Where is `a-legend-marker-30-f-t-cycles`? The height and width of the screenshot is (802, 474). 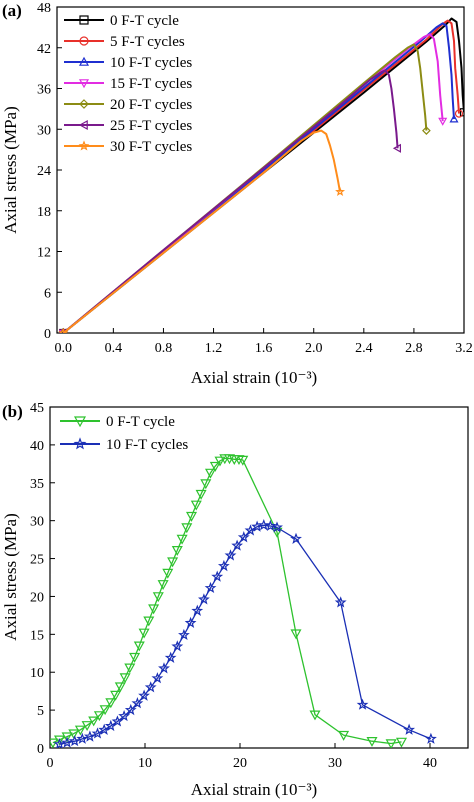 a-legend-marker-30-f-t-cycles is located at coordinates (84, 145).